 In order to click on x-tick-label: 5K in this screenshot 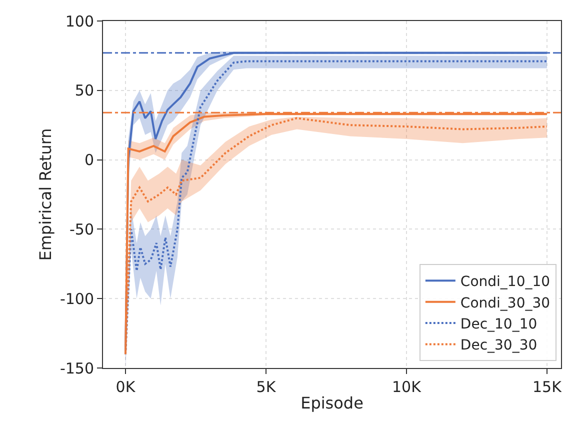, I will do `click(266, 387)`.